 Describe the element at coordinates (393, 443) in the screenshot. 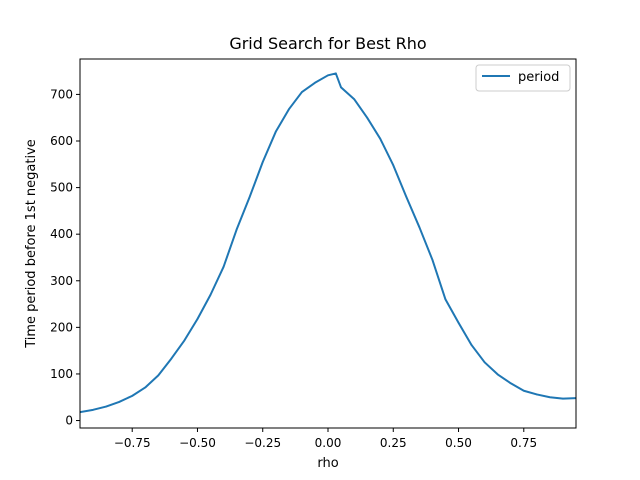

I see `x-tick-label: 0.25` at that location.